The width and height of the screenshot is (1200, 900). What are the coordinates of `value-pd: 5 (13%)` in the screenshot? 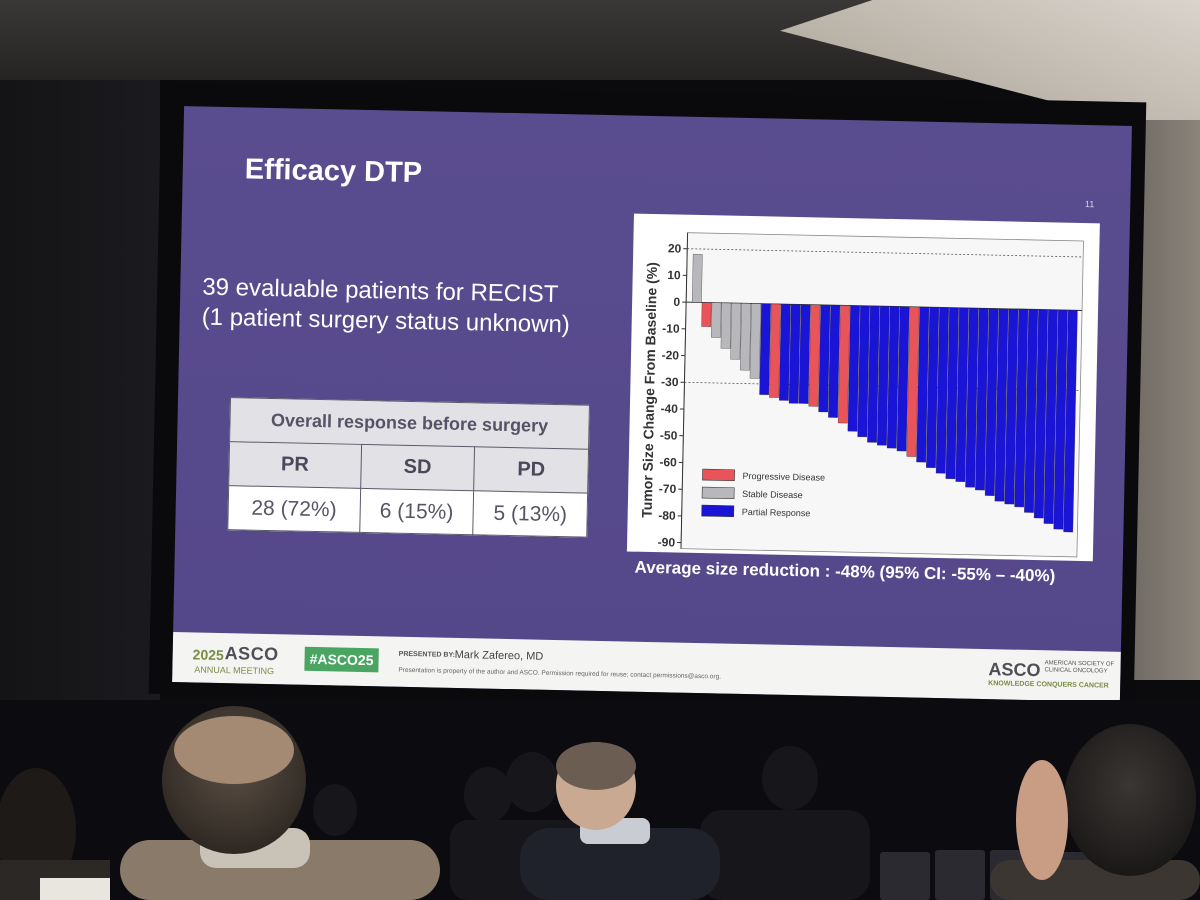 It's located at (530, 514).